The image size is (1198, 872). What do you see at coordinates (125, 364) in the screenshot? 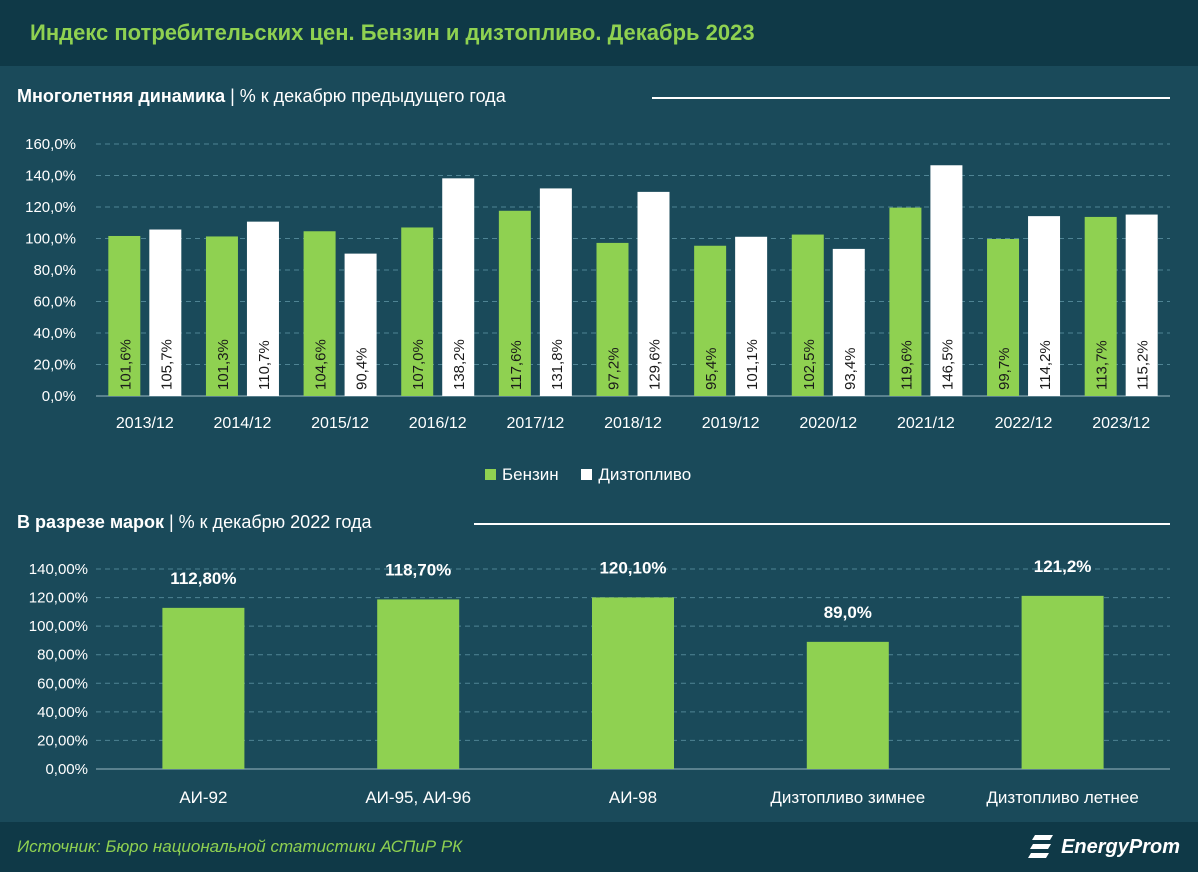
I see `data-label: 101,6%` at bounding box center [125, 364].